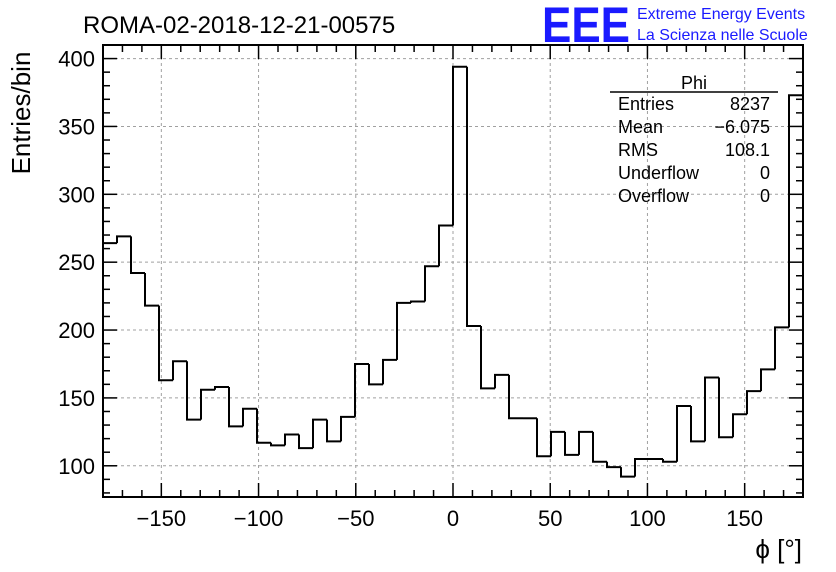  I want to click on x-tick-label-6: 150, so click(744, 518).